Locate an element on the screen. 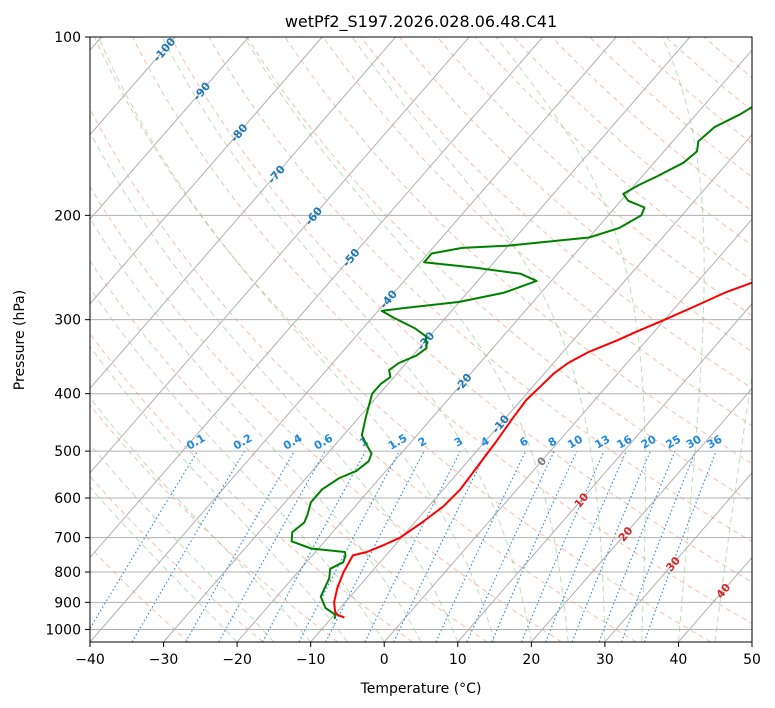 Image resolution: width=775 pixels, height=708 pixels. x-tick-label: −20 is located at coordinates (237, 660).